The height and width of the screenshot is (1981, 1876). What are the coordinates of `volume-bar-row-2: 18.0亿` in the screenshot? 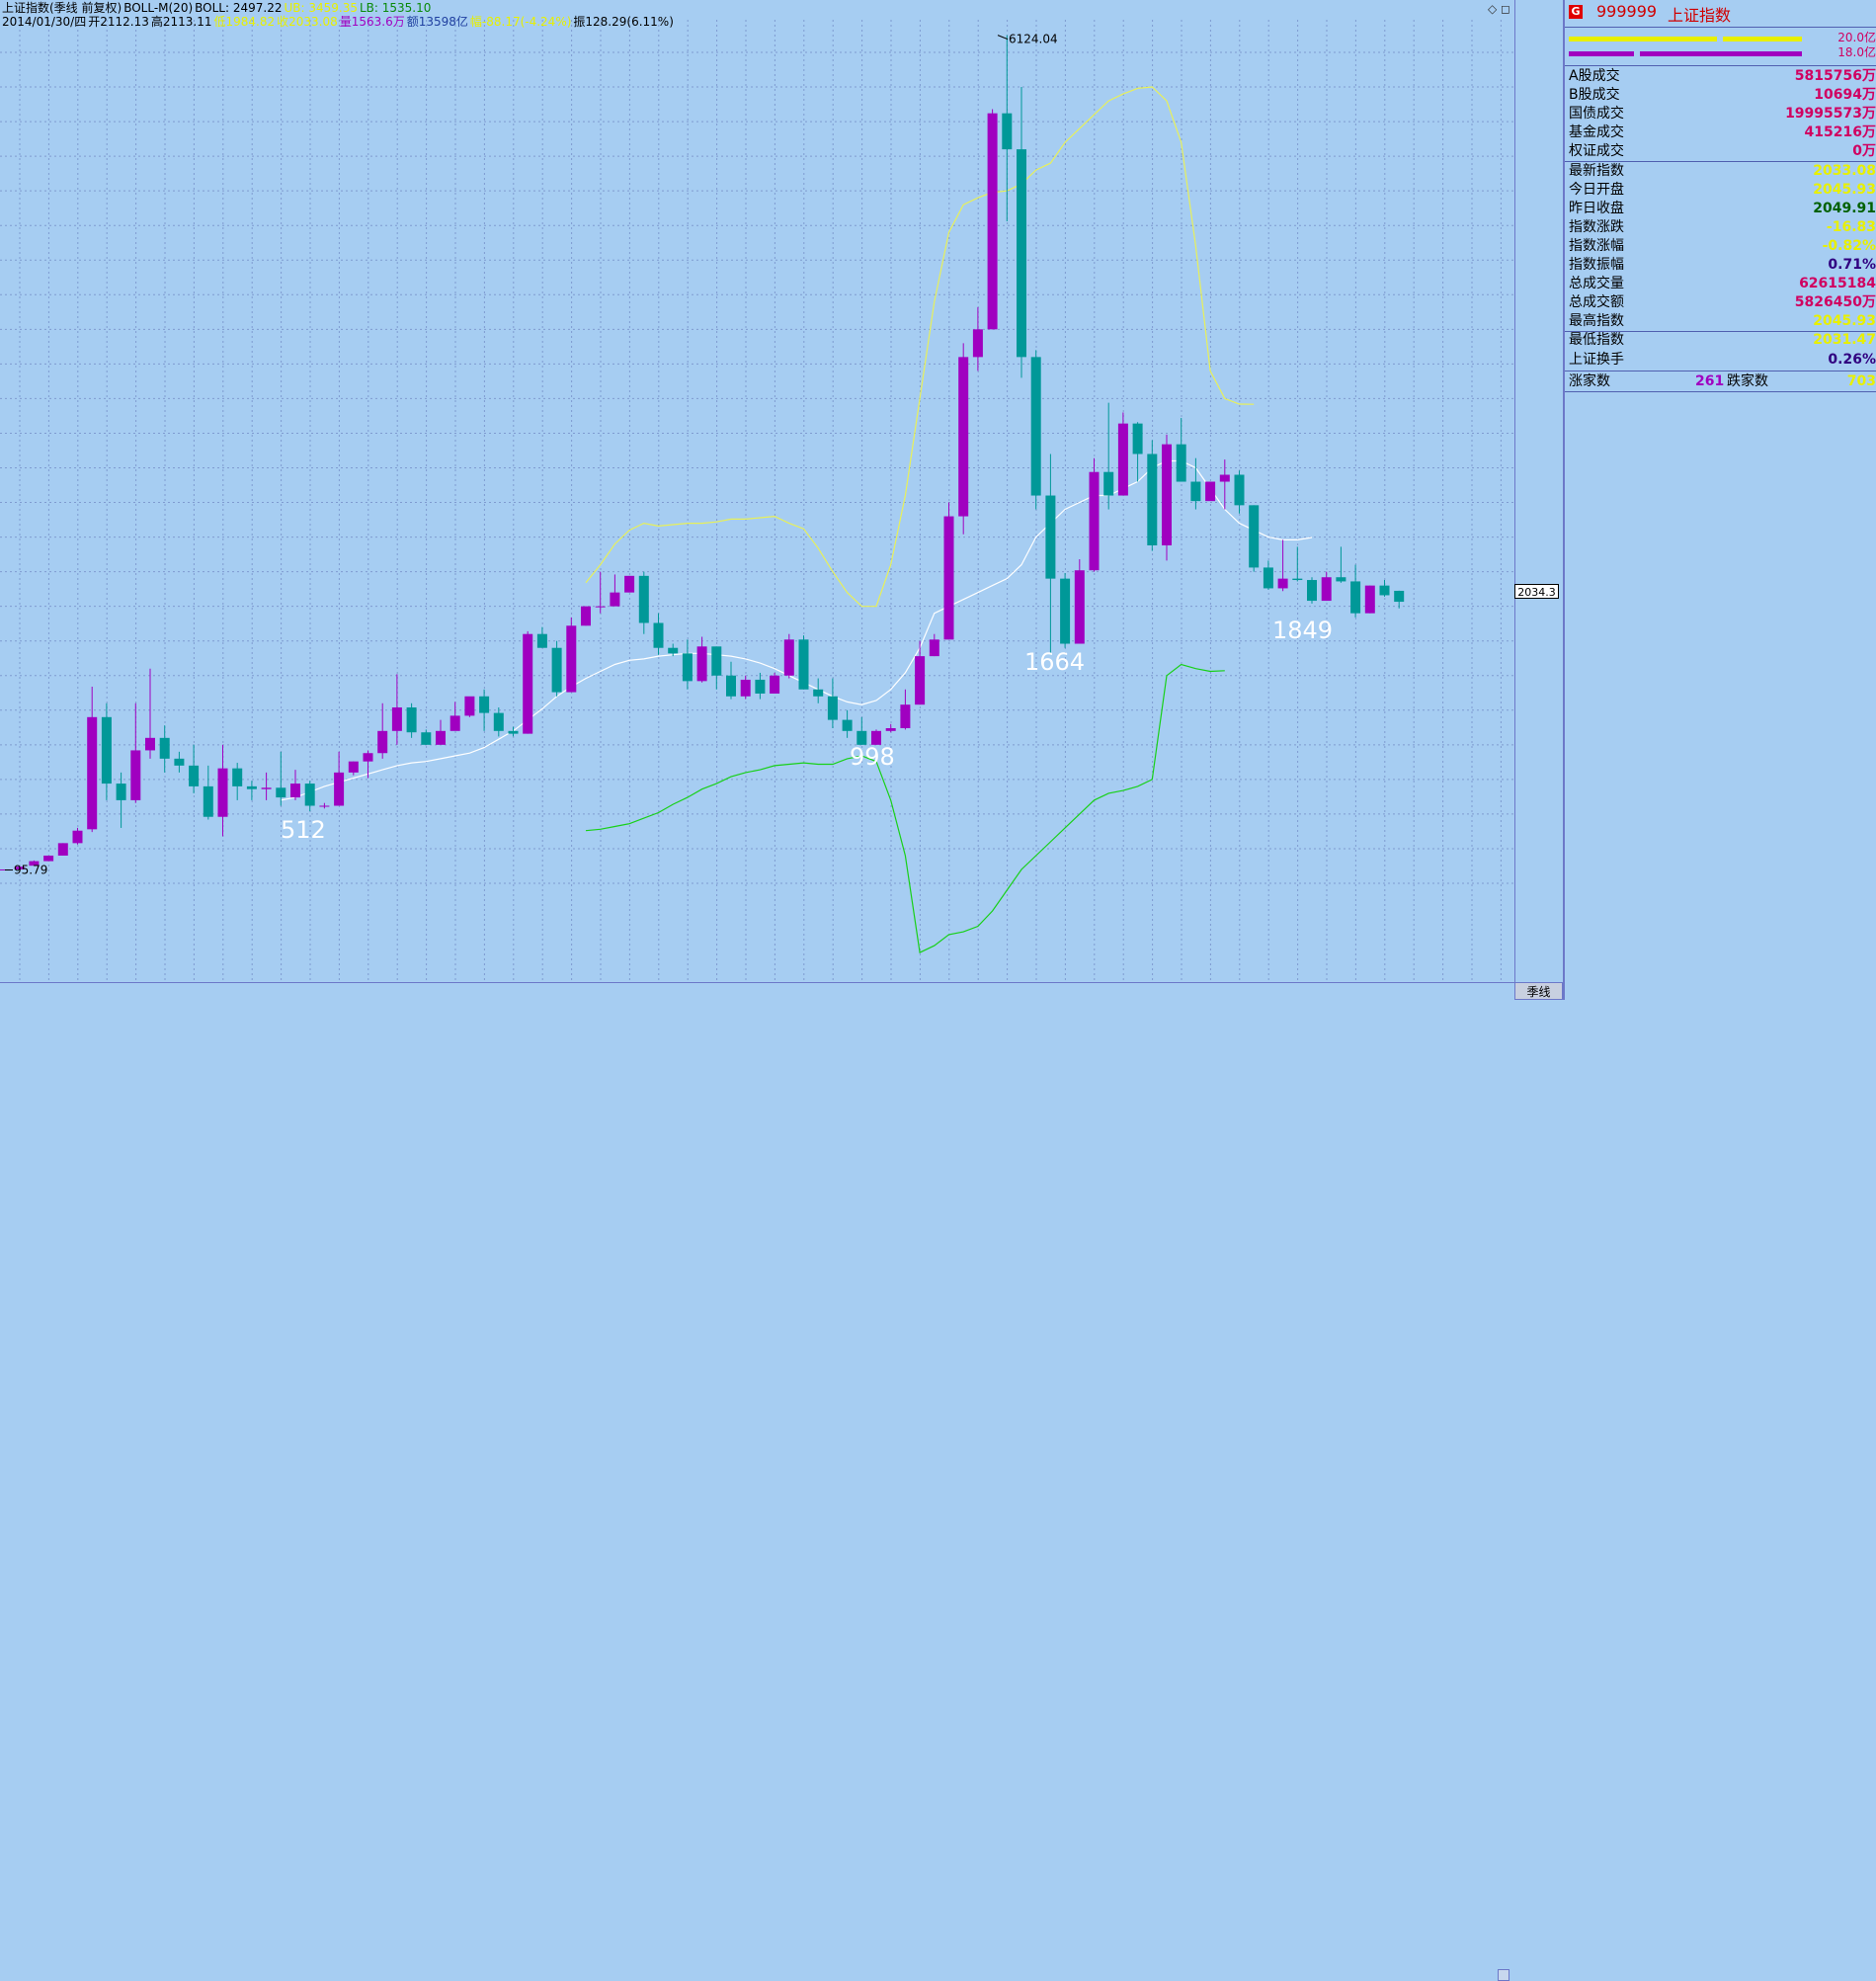 It's located at (1720, 52).